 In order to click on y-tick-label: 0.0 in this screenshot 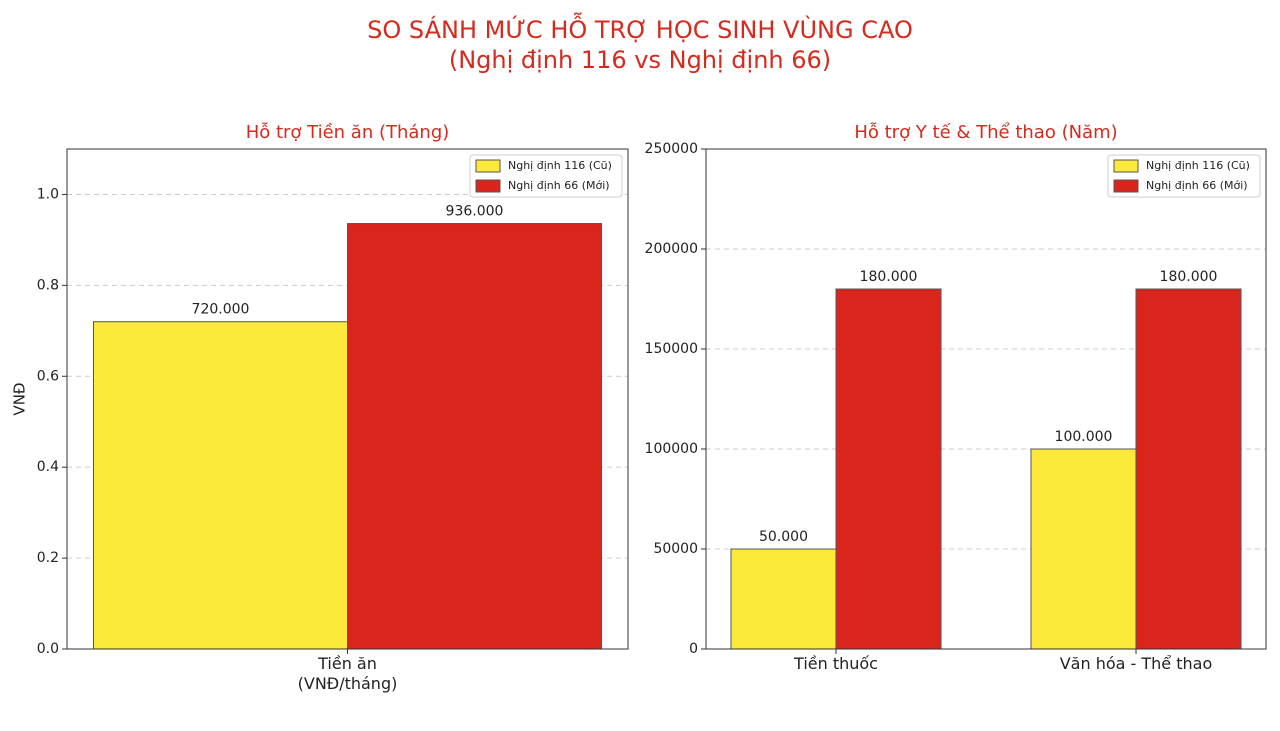, I will do `click(48, 649)`.